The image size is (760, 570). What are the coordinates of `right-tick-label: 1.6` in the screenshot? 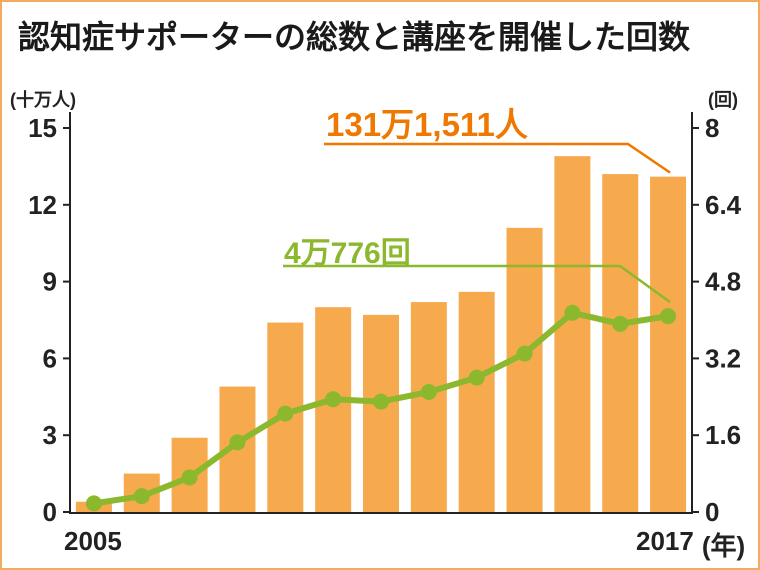 It's located at (723, 435).